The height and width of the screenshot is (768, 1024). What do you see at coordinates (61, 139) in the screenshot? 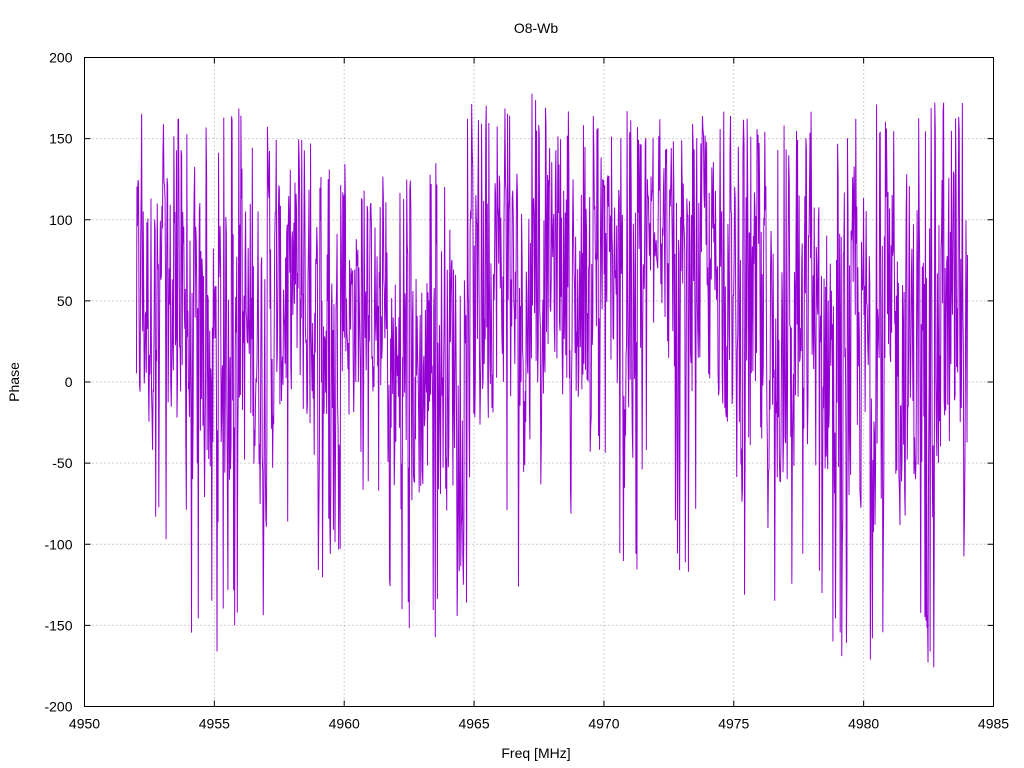
I see `y-tick-label: 150` at bounding box center [61, 139].